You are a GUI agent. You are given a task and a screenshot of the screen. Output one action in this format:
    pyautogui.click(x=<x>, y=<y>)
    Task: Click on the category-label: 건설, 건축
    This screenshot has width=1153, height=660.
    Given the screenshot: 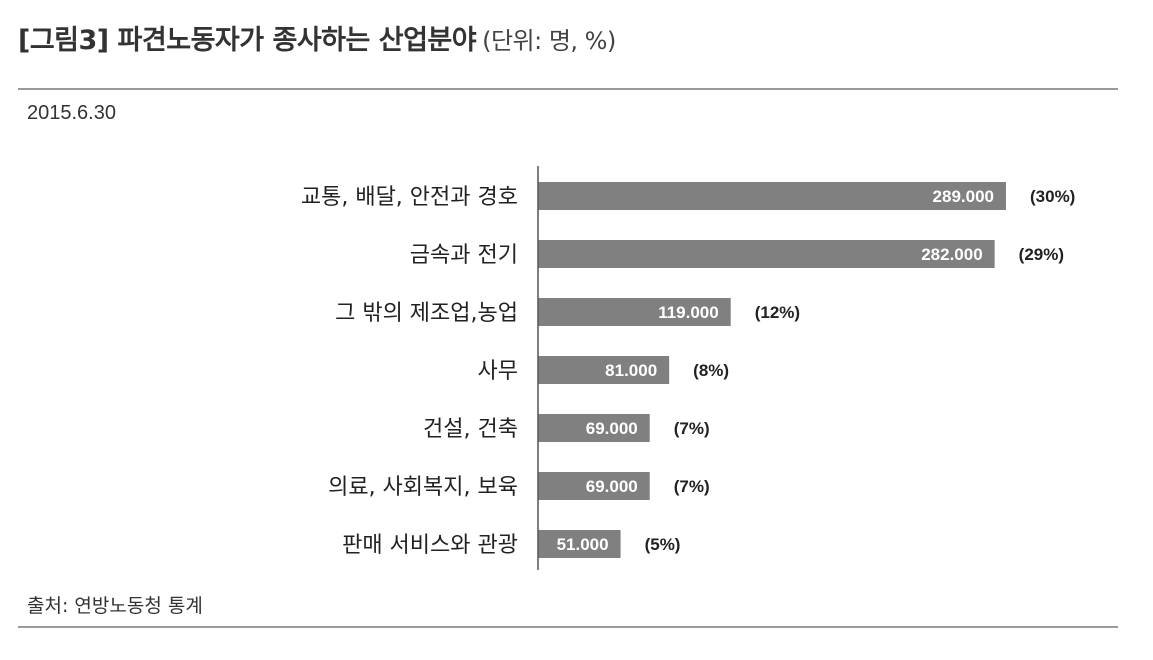 What is the action you would take?
    pyautogui.click(x=470, y=429)
    